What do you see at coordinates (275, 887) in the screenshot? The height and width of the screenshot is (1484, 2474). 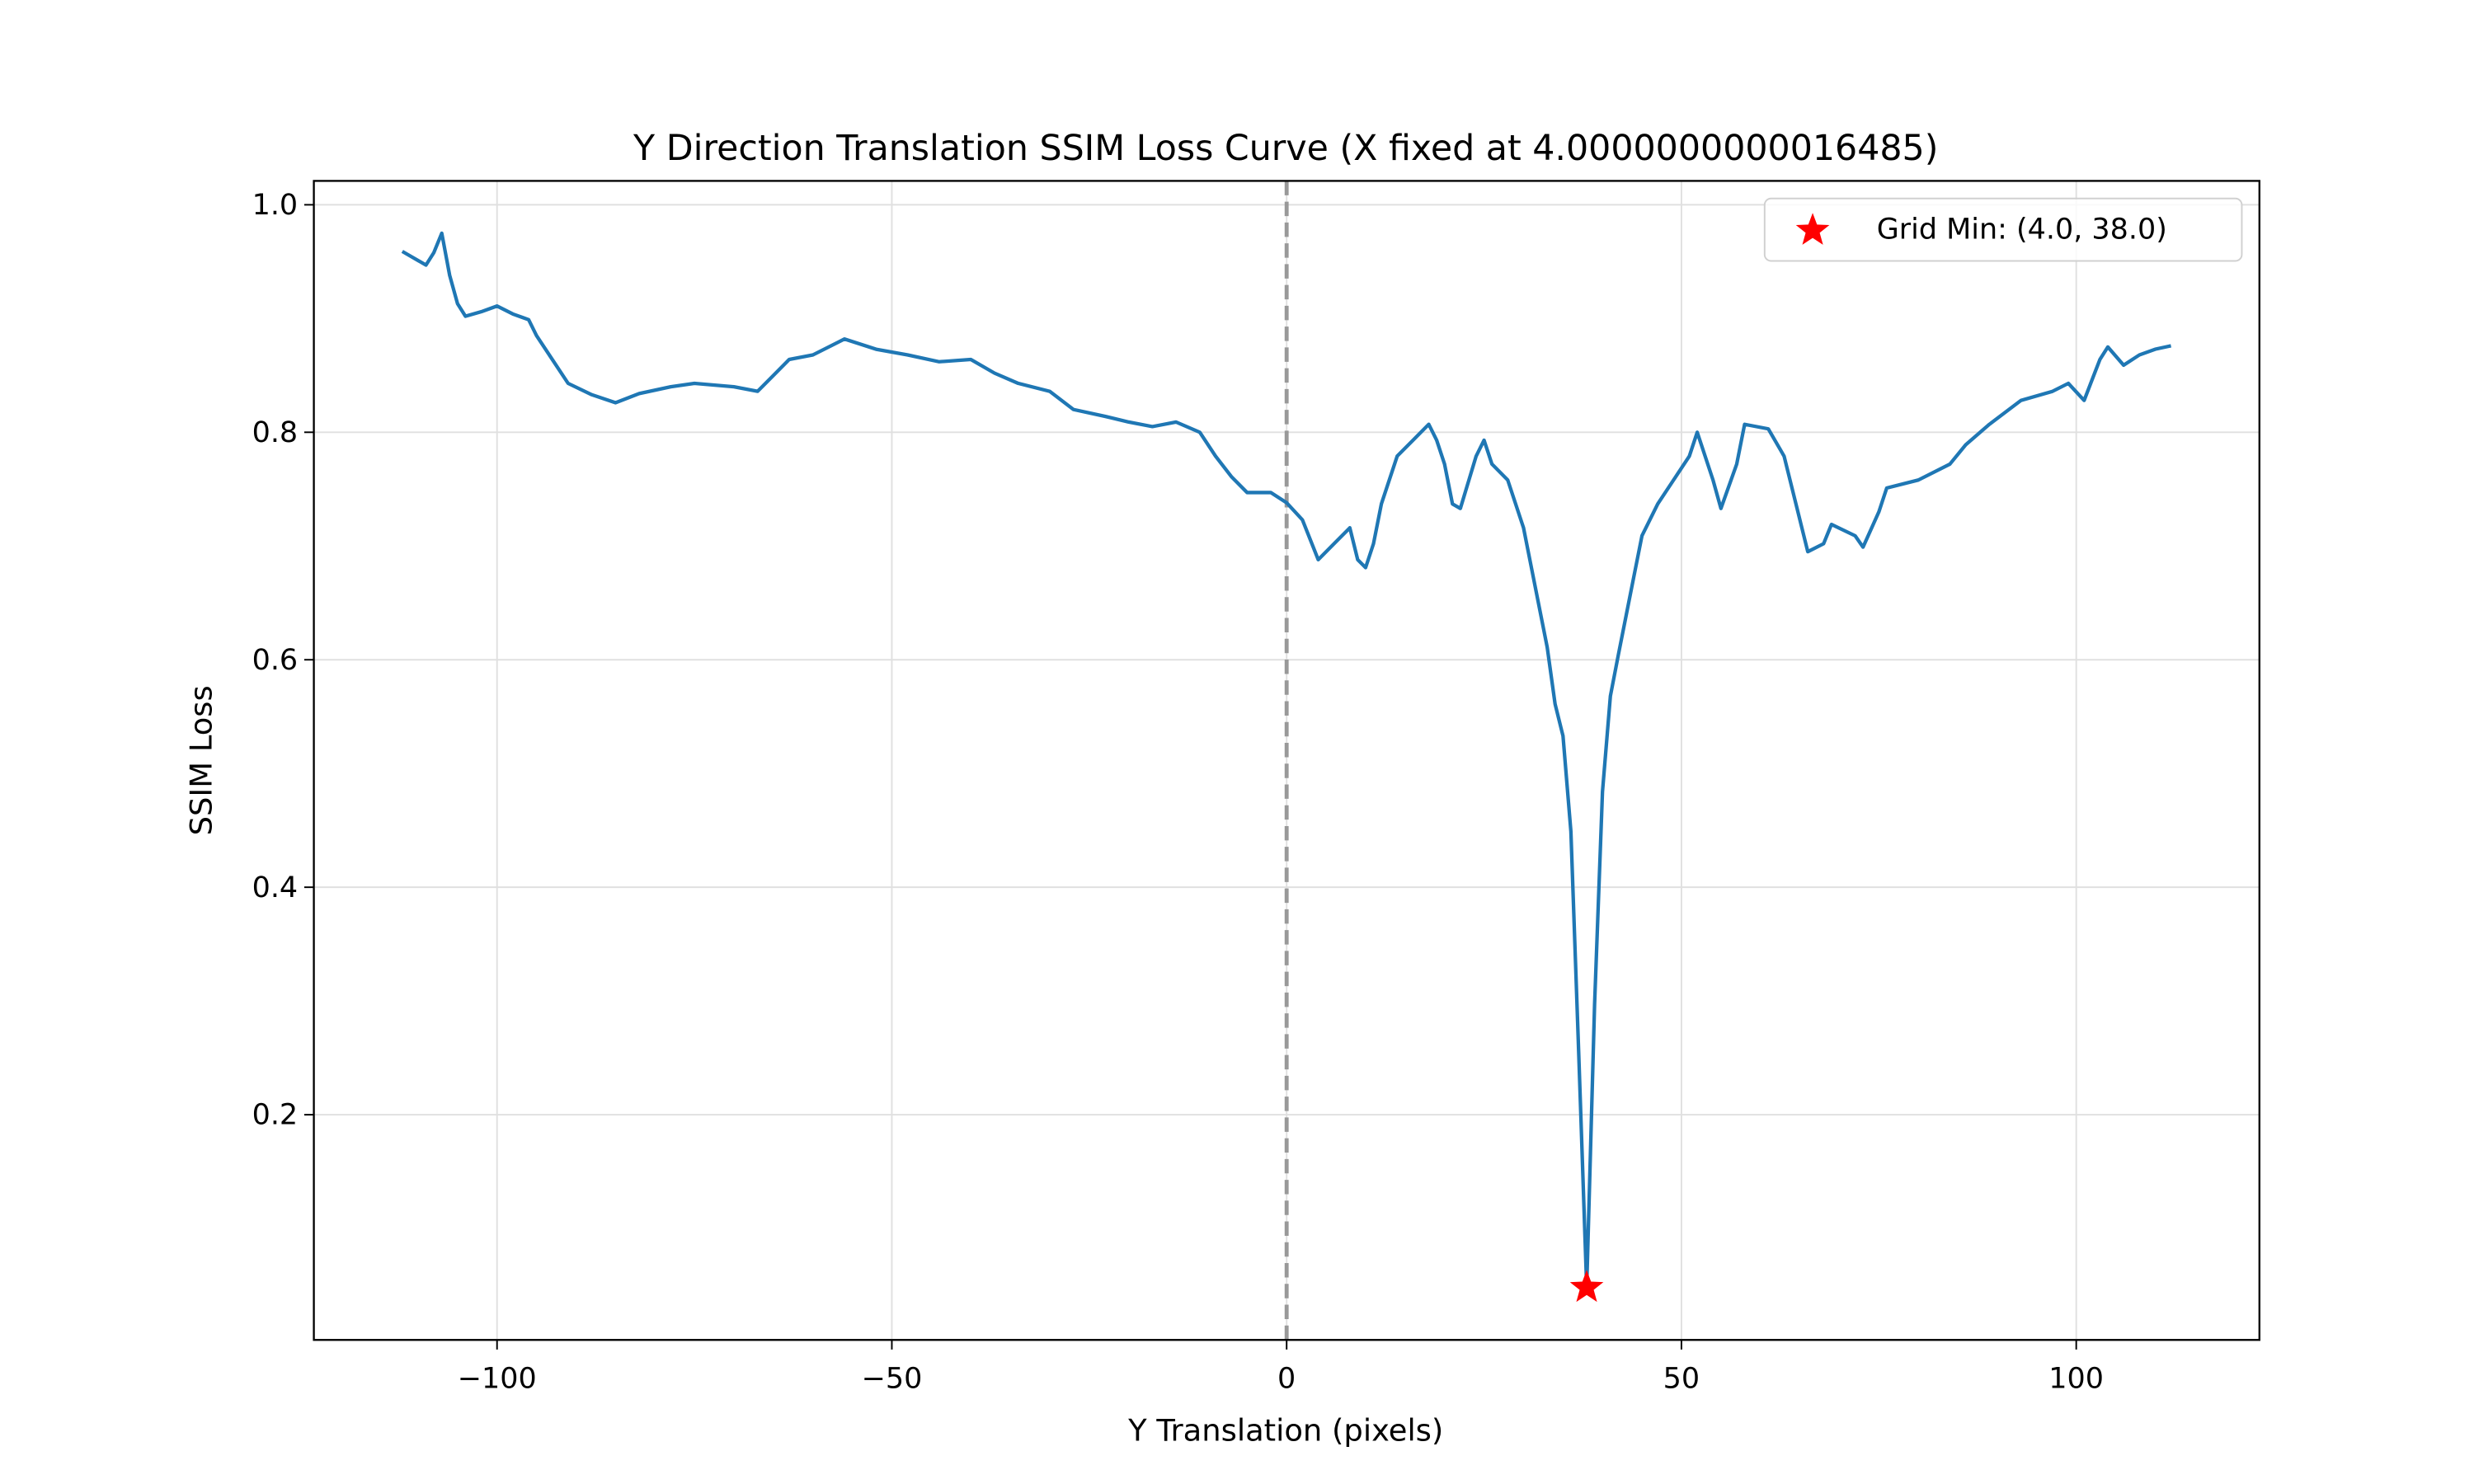 I see `y-tick-label: 0.4` at bounding box center [275, 887].